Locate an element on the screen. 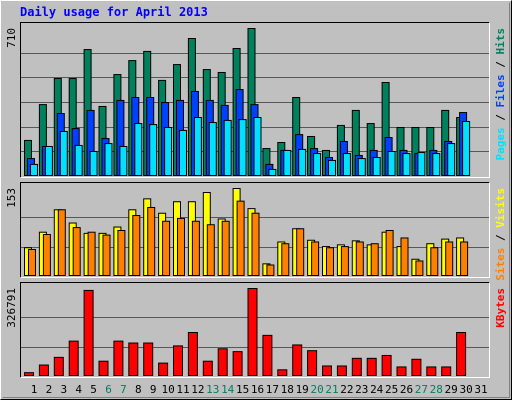 The image size is (512, 400). x-tick-label: 21 is located at coordinates (331, 389).